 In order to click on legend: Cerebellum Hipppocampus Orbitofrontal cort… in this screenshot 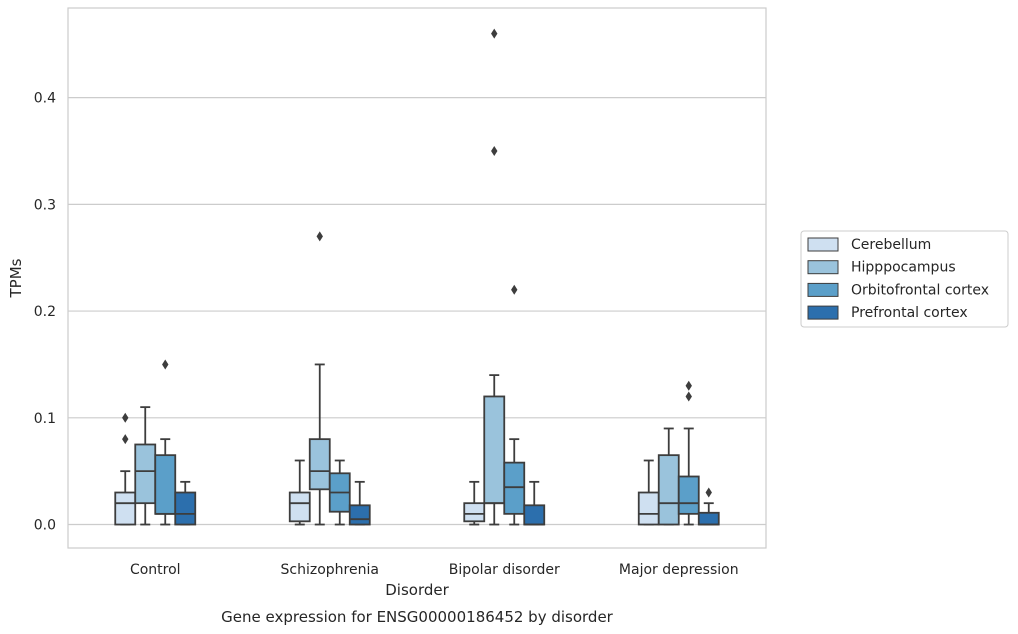, I will do `click(904, 279)`.